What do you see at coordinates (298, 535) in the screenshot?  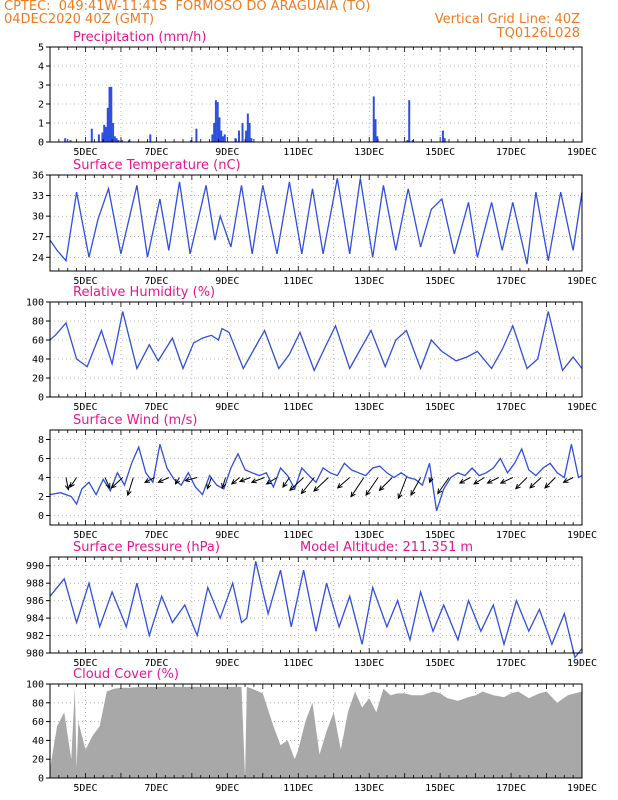 I see `wind-xtick-label: 11DEC` at bounding box center [298, 535].